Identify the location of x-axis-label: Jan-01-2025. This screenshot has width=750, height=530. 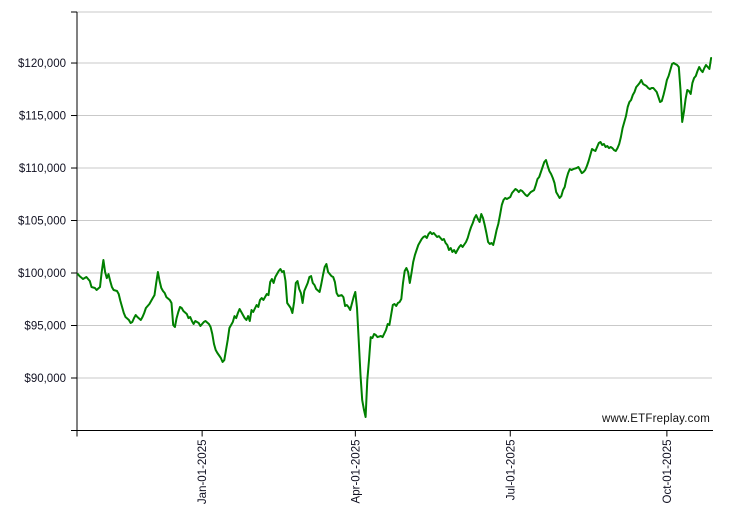
(203, 472).